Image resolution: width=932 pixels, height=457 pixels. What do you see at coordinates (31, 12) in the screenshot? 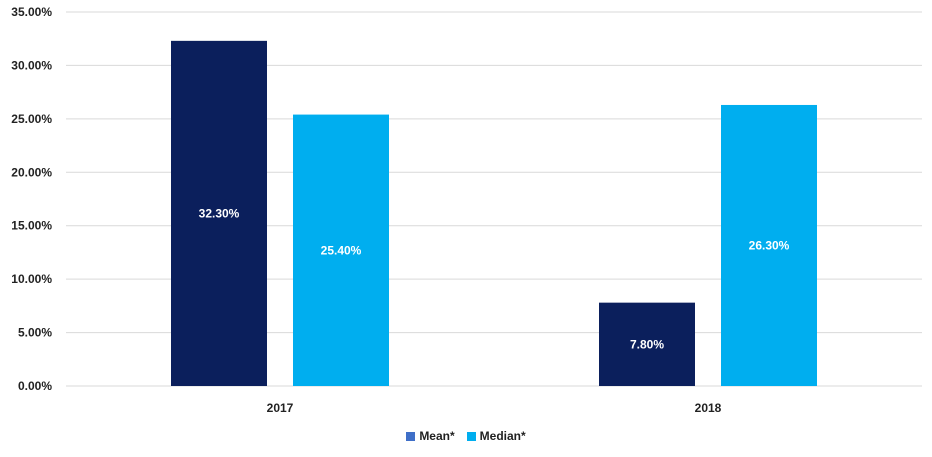
I see `y-tick-label: 35.00%` at bounding box center [31, 12].